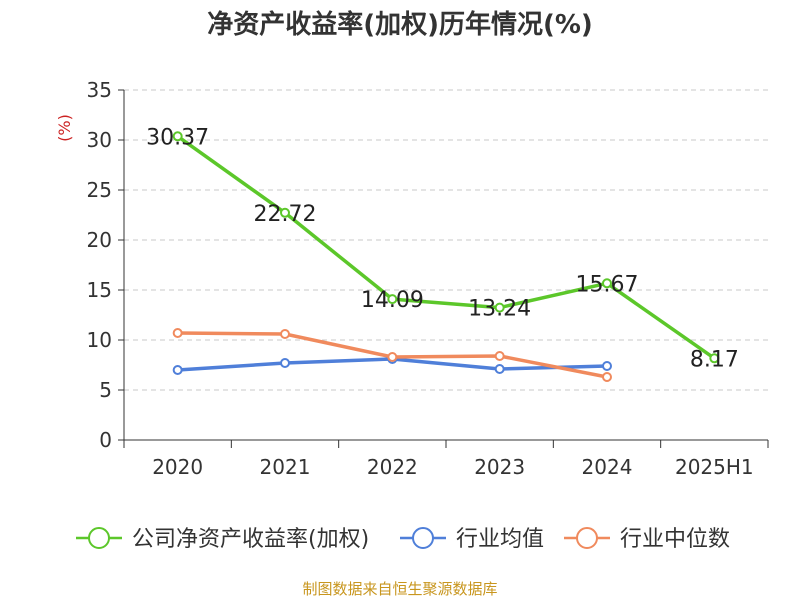 This screenshot has height=600, width=800. I want to click on y-tick-label: 5, so click(105, 390).